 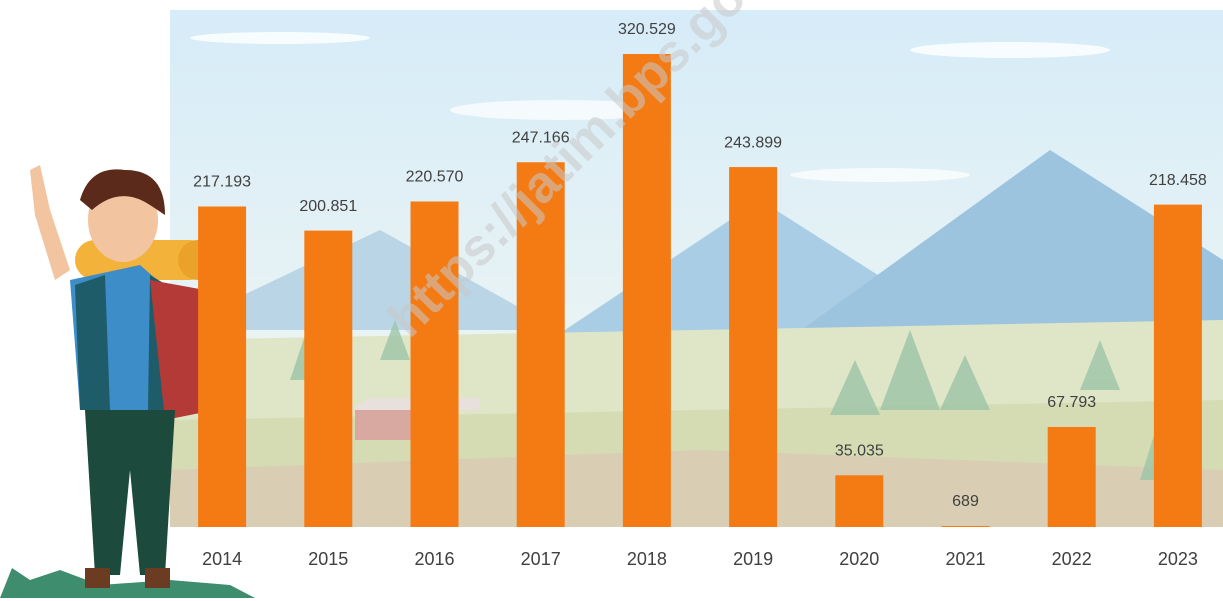 What do you see at coordinates (1178, 559) in the screenshot?
I see `x-tick-label: 2023` at bounding box center [1178, 559].